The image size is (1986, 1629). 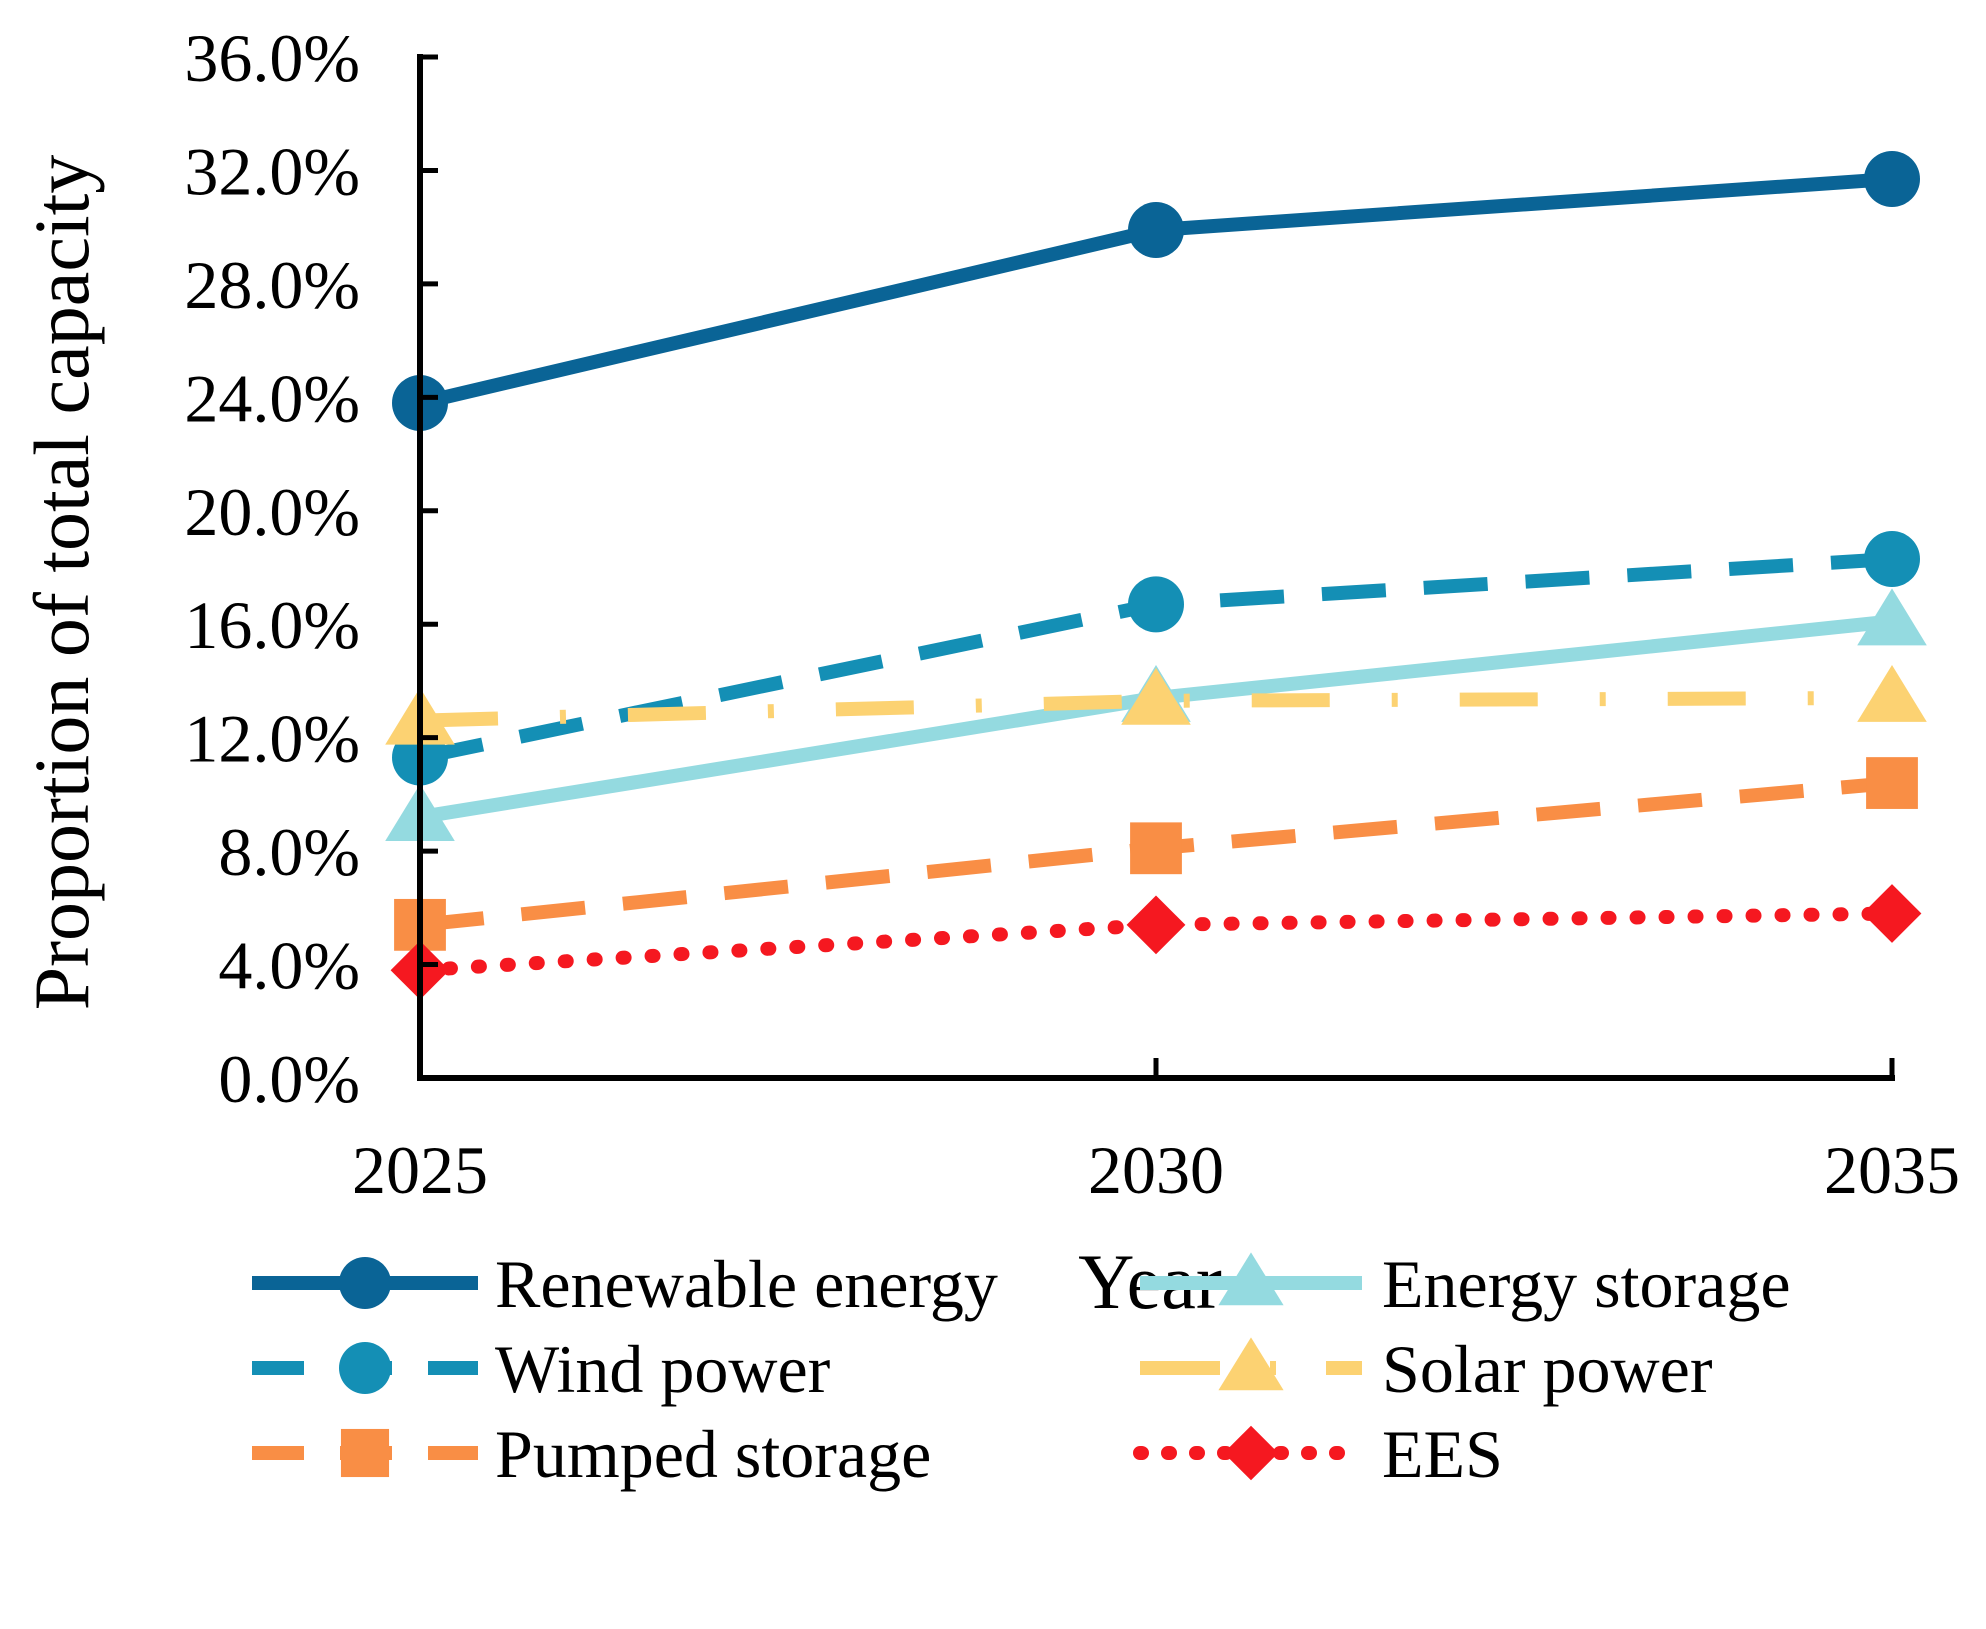 What do you see at coordinates (272, 512) in the screenshot?
I see `y-tick-label: 20.0%` at bounding box center [272, 512].